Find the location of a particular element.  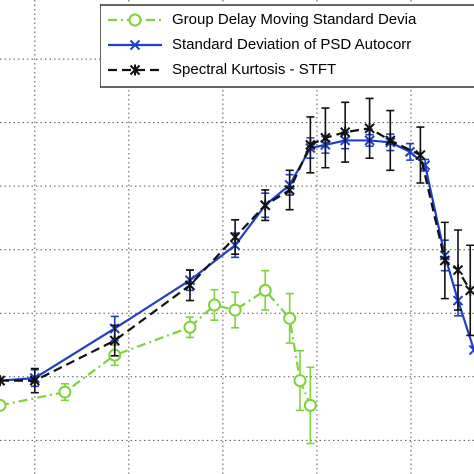

legend-label: Standard Deviation of PSD Autocorr is located at coordinates (291, 44).